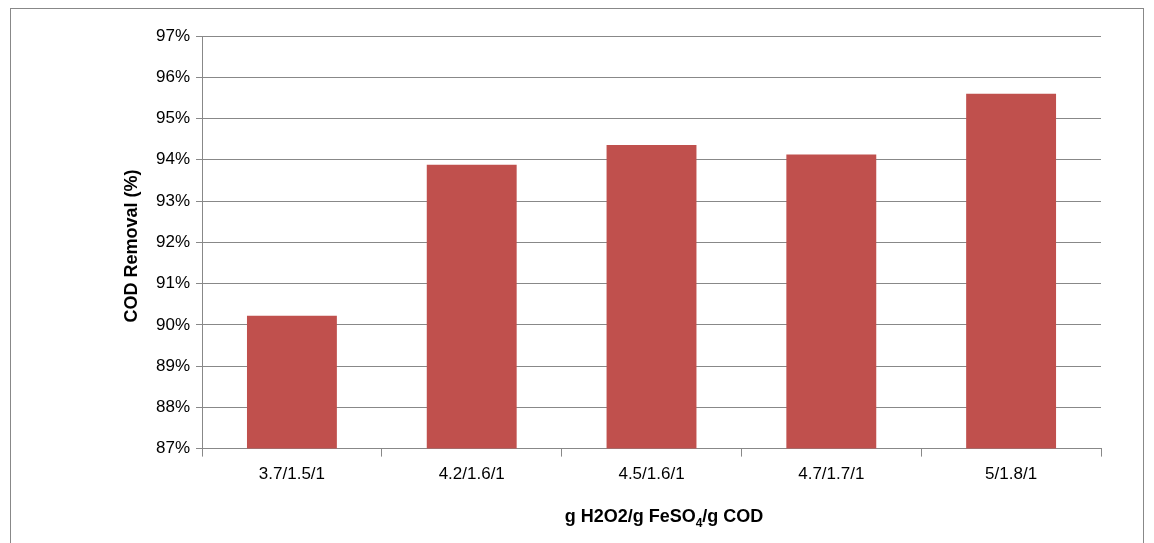 This screenshot has width=1154, height=543. Describe the element at coordinates (173, 407) in the screenshot. I see `y-tick-label: 88%` at that location.